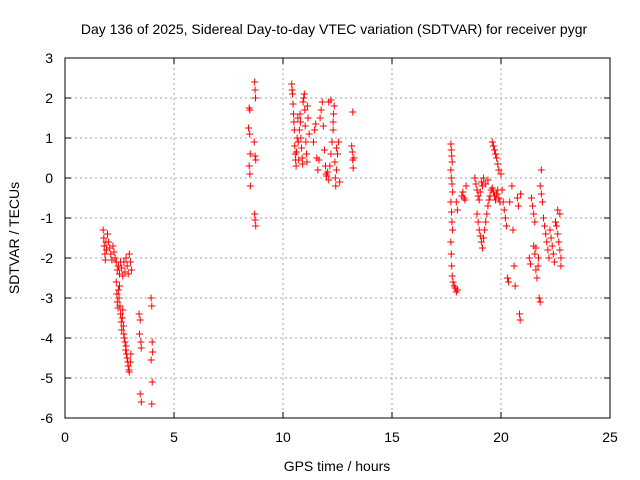 The height and width of the screenshot is (480, 640). What do you see at coordinates (392, 437) in the screenshot?
I see `x-tick-label: 15` at bounding box center [392, 437].